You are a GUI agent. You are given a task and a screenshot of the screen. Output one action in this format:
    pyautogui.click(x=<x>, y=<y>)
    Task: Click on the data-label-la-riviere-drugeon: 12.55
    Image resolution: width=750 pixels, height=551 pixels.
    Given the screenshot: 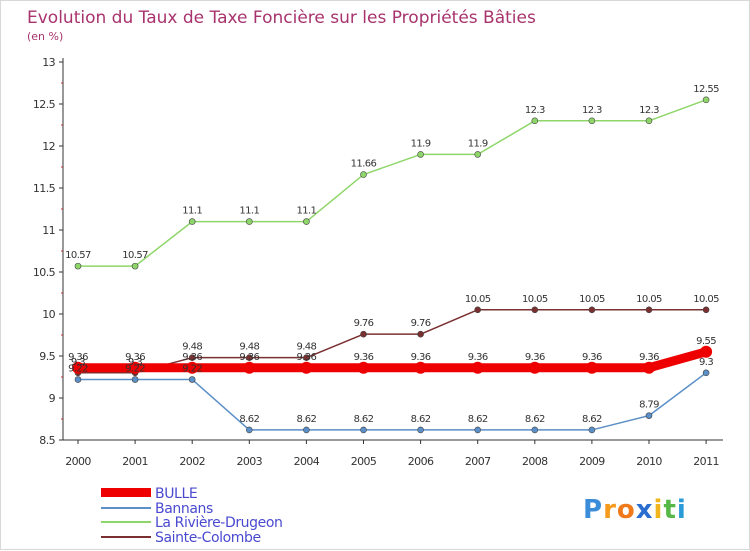 What is the action you would take?
    pyautogui.click(x=706, y=89)
    